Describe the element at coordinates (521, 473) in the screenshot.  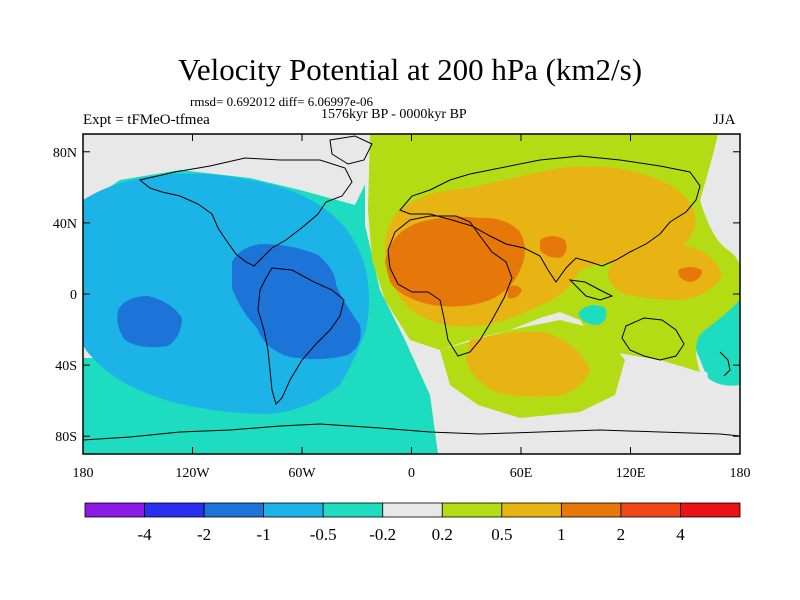
I see `x-tick-label: 60E` at that location.